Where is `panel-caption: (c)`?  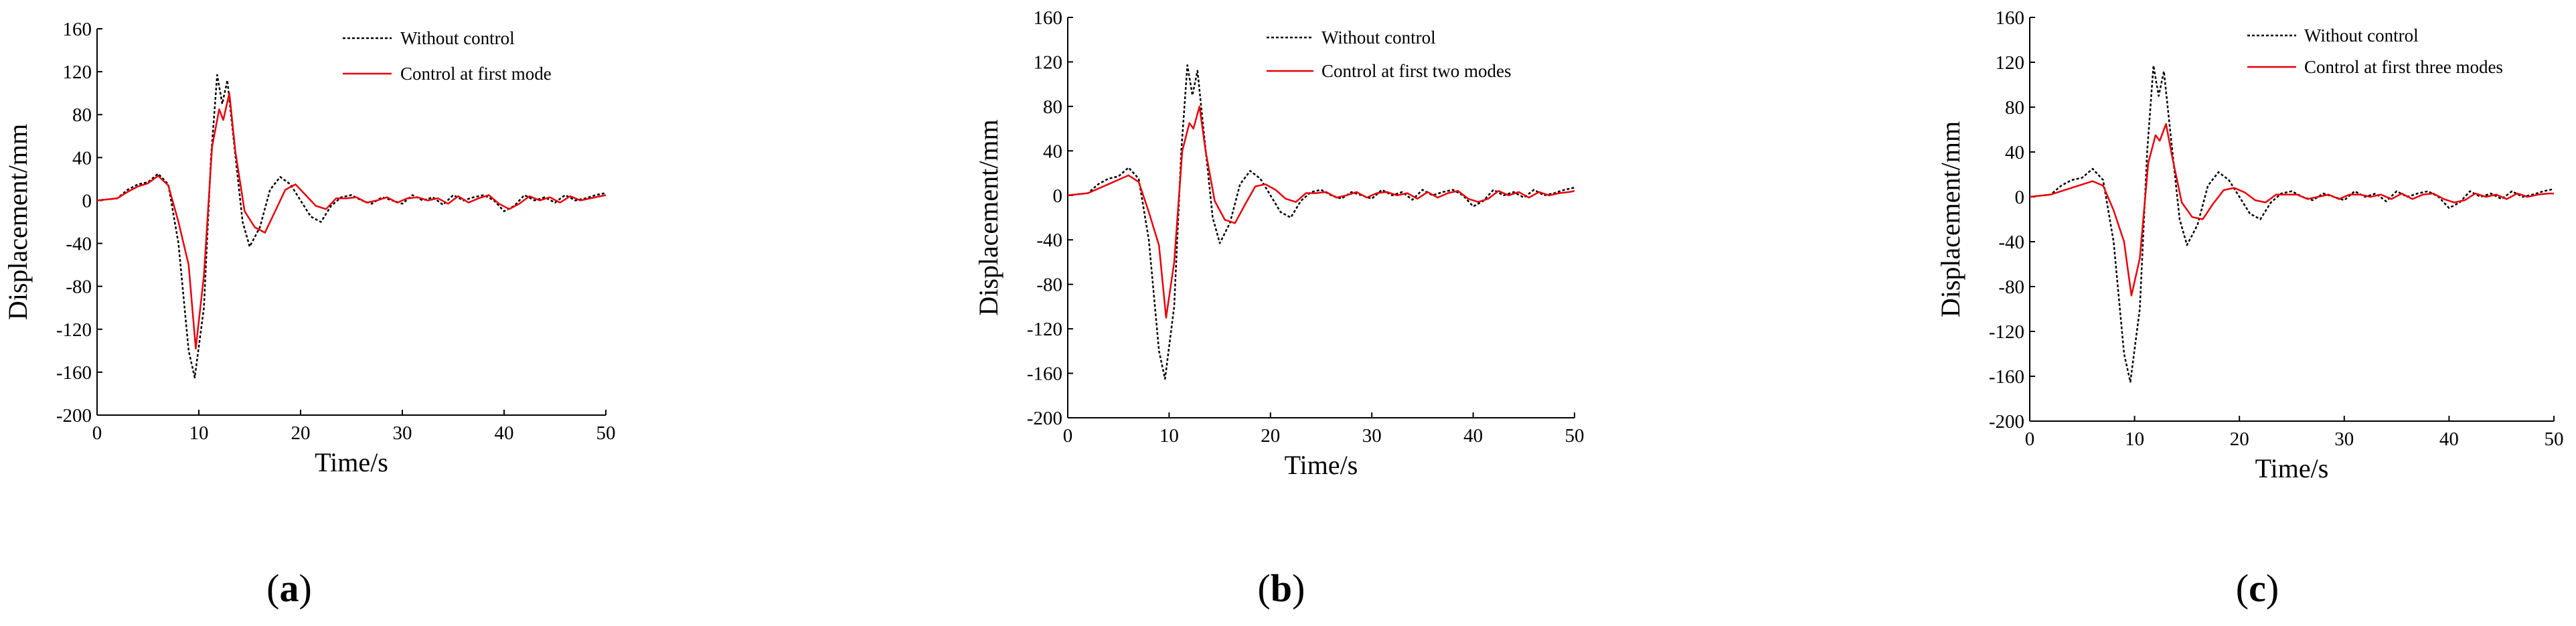
panel-caption: (c) is located at coordinates (2258, 588).